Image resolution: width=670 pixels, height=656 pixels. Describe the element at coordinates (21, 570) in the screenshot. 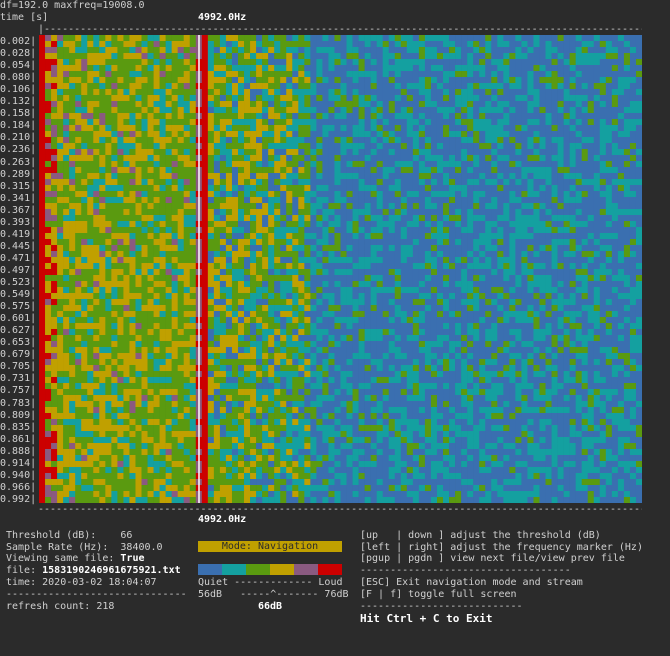

I see `file-label: file:` at that location.